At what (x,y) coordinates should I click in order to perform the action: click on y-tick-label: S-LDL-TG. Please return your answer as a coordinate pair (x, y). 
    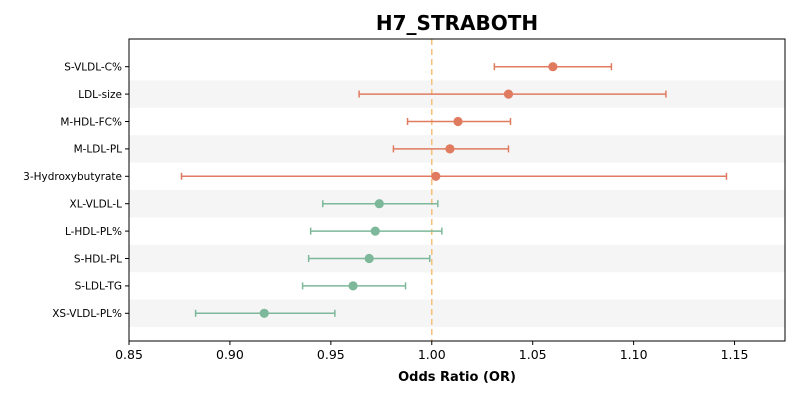
    Looking at the image, I should click on (98, 287).